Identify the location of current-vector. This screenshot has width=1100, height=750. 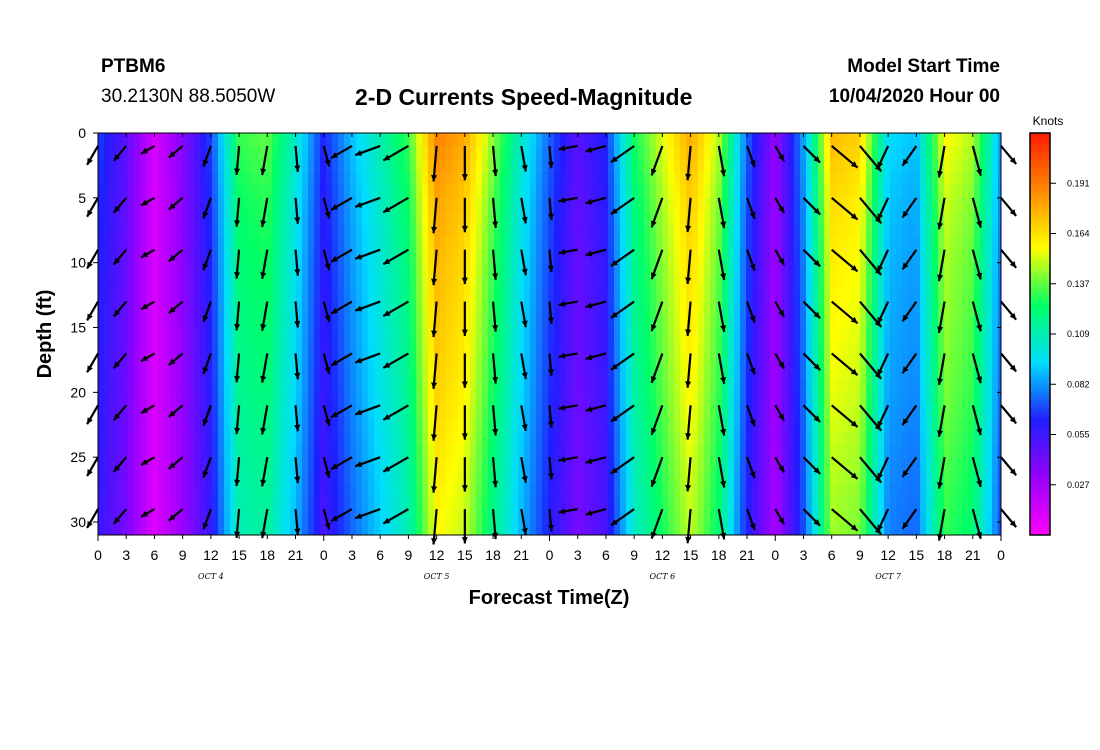
(326, 416).